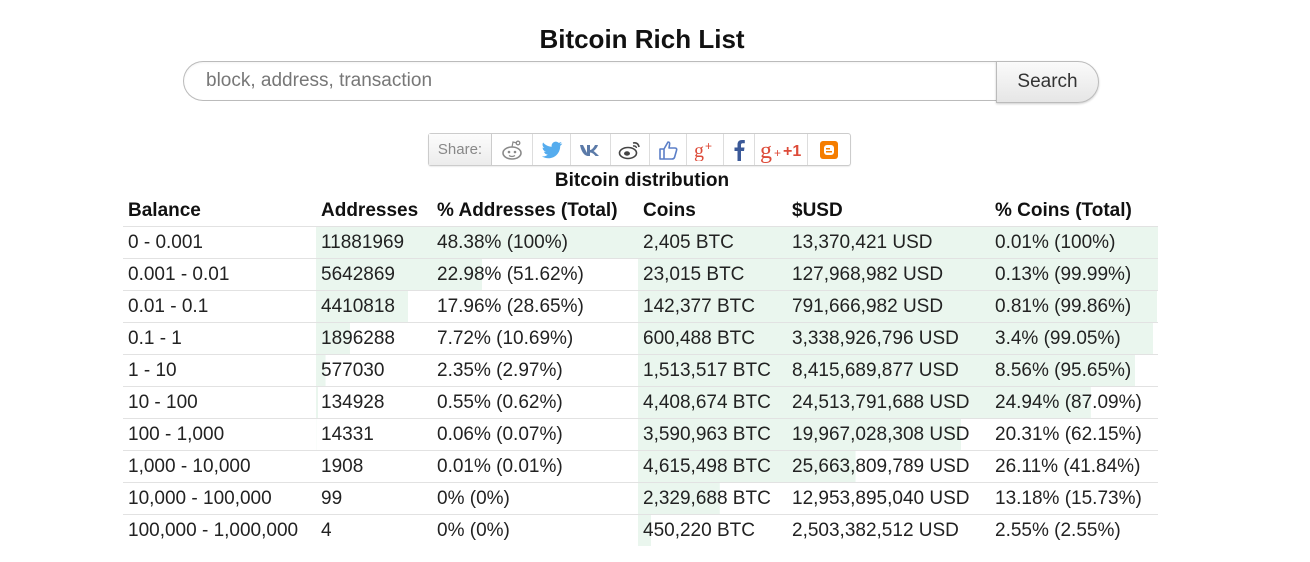 The width and height of the screenshot is (1310, 562). Describe the element at coordinates (1074, 530) in the screenshot. I see `pct-coins-cell: 2.55% (2.55%)` at that location.